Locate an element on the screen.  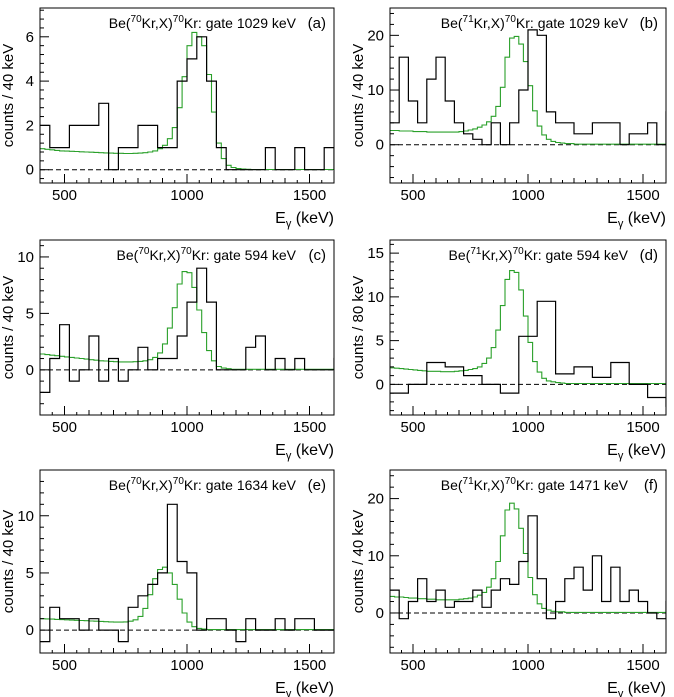
y-axis-label: counts / 80 keV is located at coordinates (358, 327).